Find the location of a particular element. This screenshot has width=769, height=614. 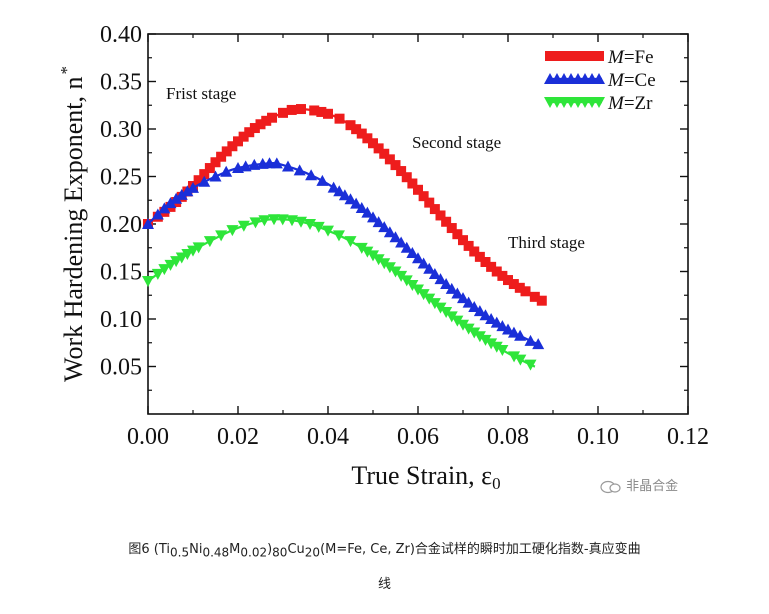

x-tick-label: 0.04 is located at coordinates (328, 437).